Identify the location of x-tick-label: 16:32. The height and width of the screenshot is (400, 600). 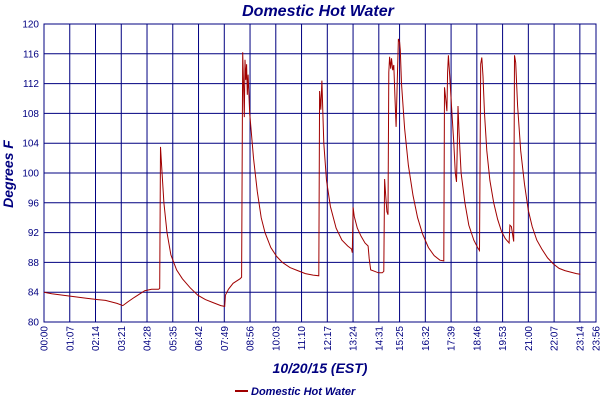
(426, 338).